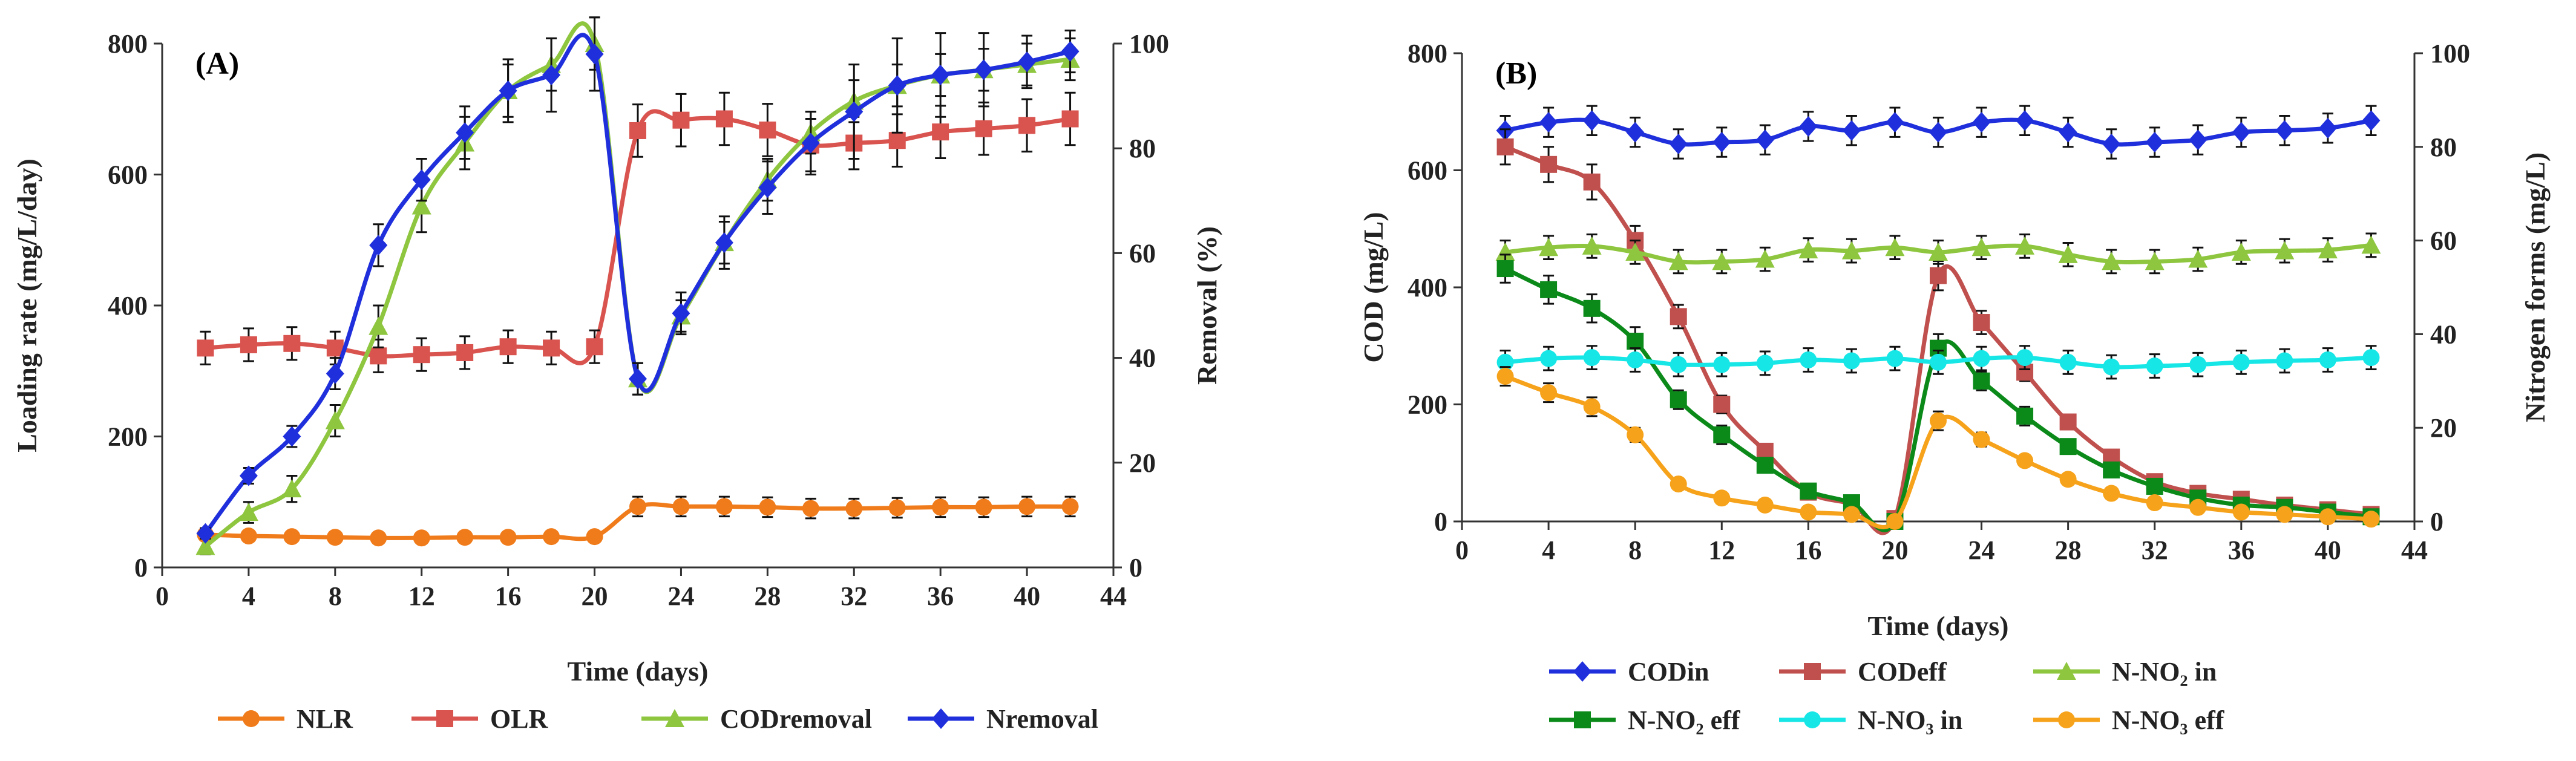 The height and width of the screenshot is (761, 2576). I want to click on x-tick-label: 0, so click(1462, 550).